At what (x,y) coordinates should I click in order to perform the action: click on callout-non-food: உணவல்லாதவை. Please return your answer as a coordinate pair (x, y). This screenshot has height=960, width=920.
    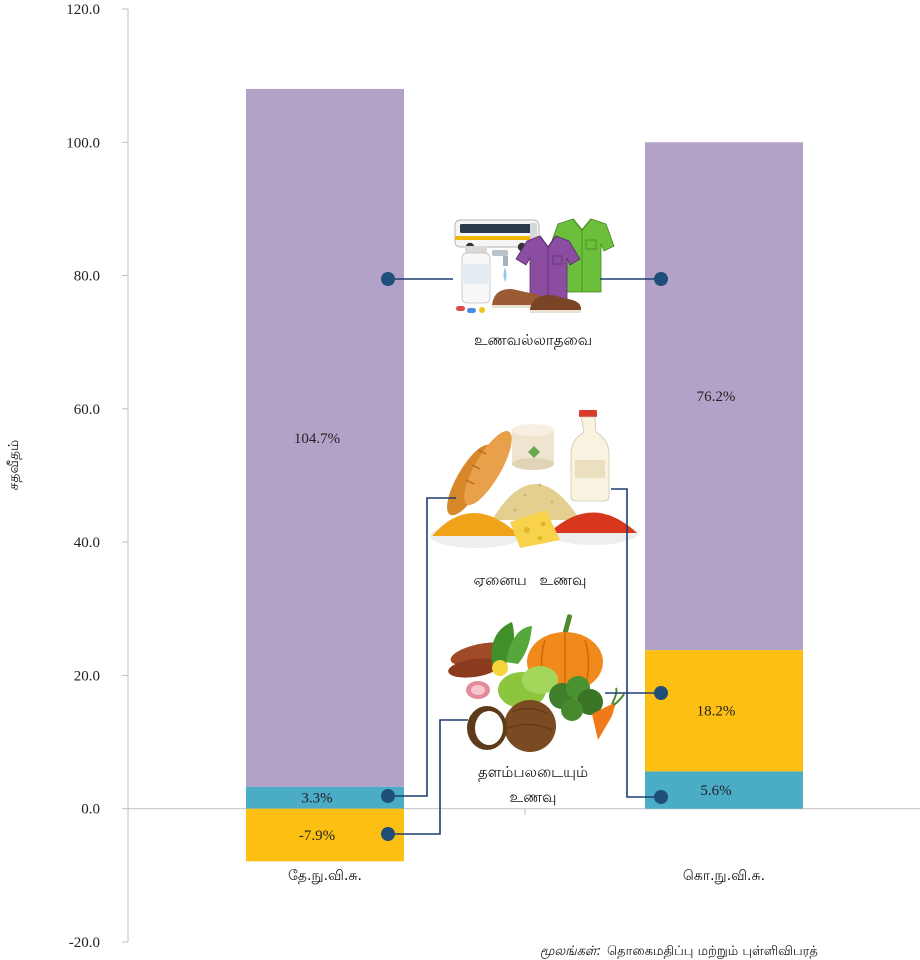
    Looking at the image, I should click on (533, 340).